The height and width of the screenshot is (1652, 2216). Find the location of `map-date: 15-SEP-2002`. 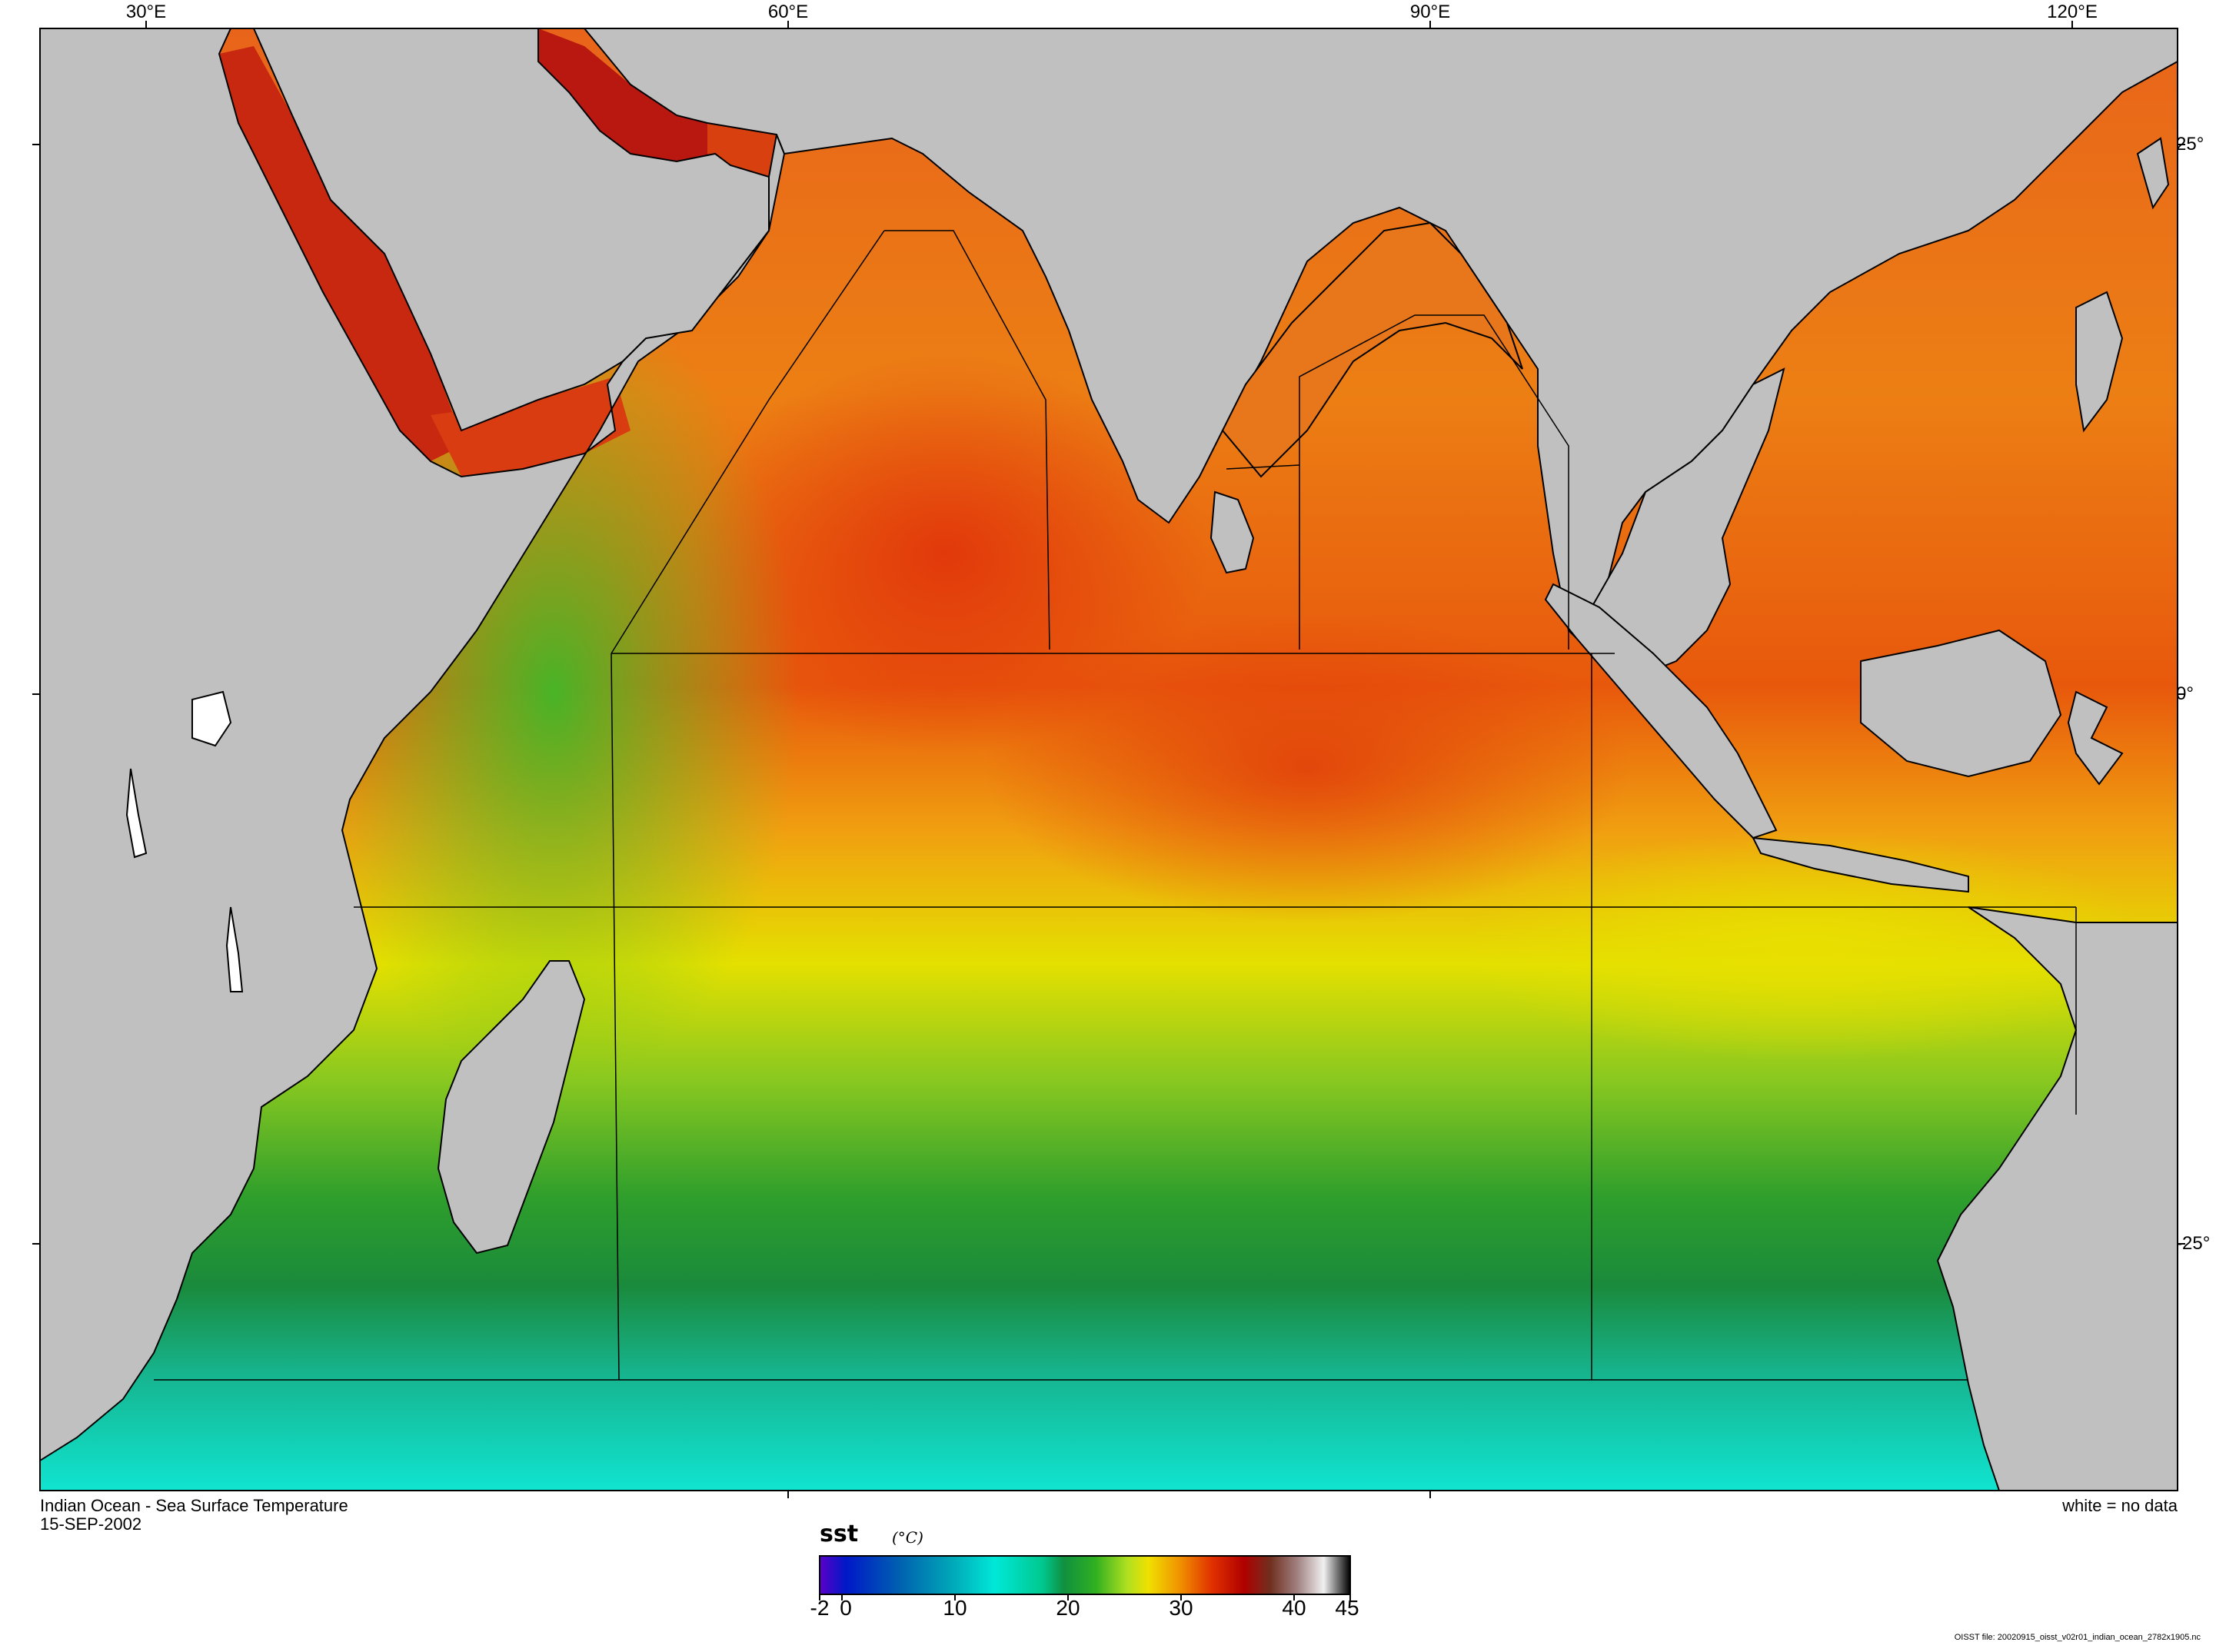

map-date: 15-SEP-2002 is located at coordinates (91, 1524).